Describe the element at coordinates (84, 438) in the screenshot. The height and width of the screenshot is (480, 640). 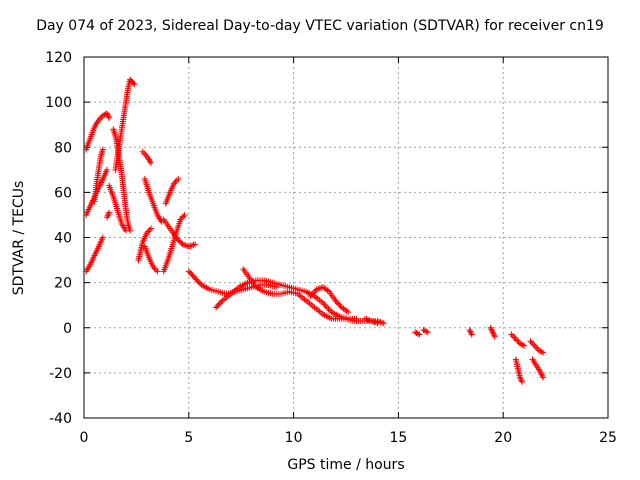
I see `x-tick-label: 0` at that location.